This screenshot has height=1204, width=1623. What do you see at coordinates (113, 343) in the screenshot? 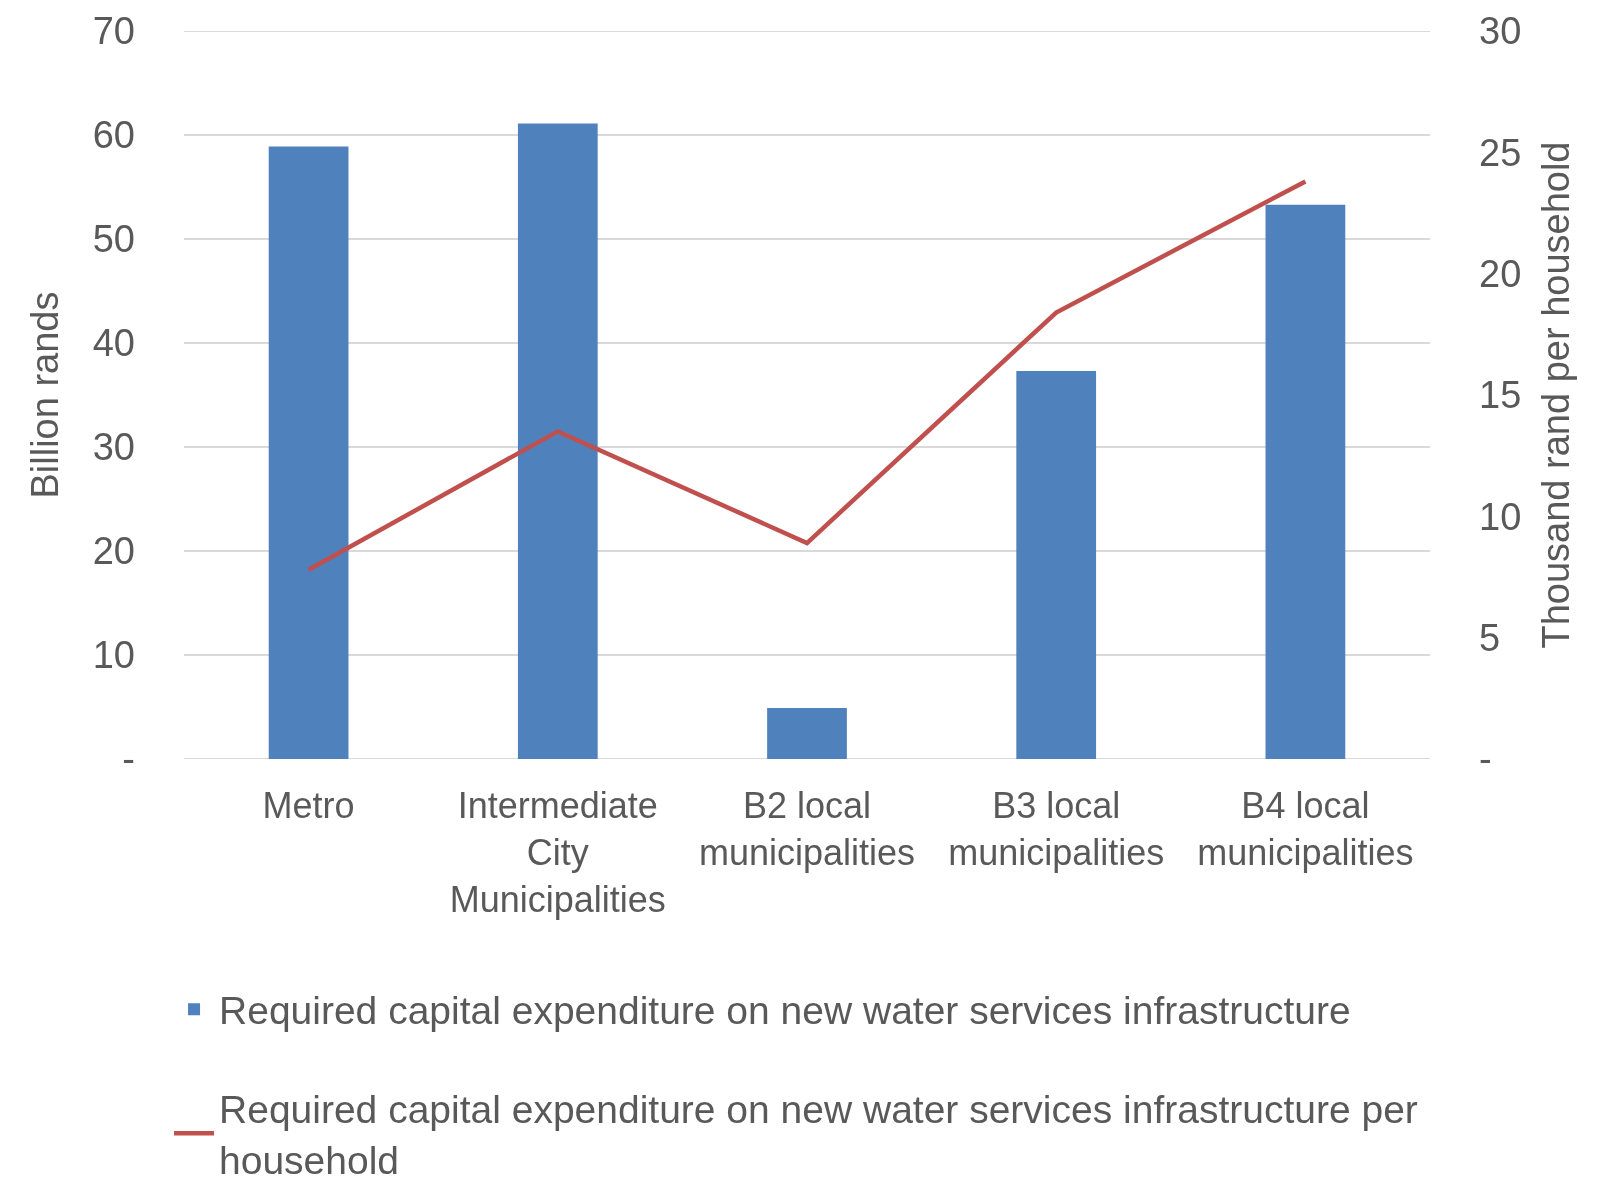
I see `y-tick-label: 40` at bounding box center [113, 343].